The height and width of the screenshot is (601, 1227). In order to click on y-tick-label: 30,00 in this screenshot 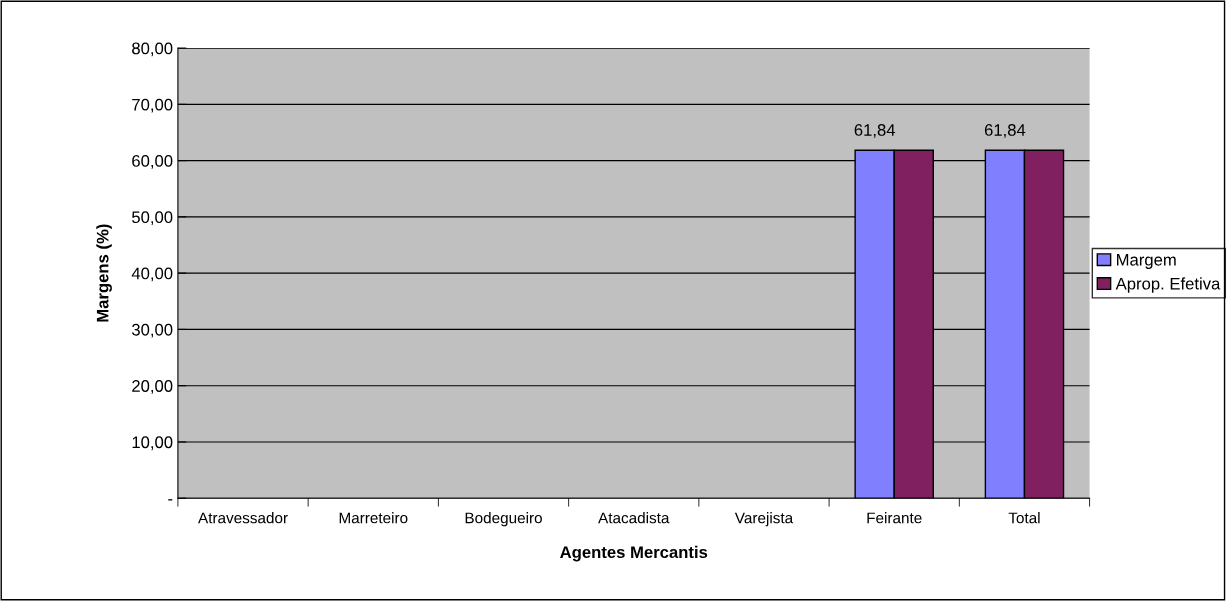, I will do `click(152, 330)`.